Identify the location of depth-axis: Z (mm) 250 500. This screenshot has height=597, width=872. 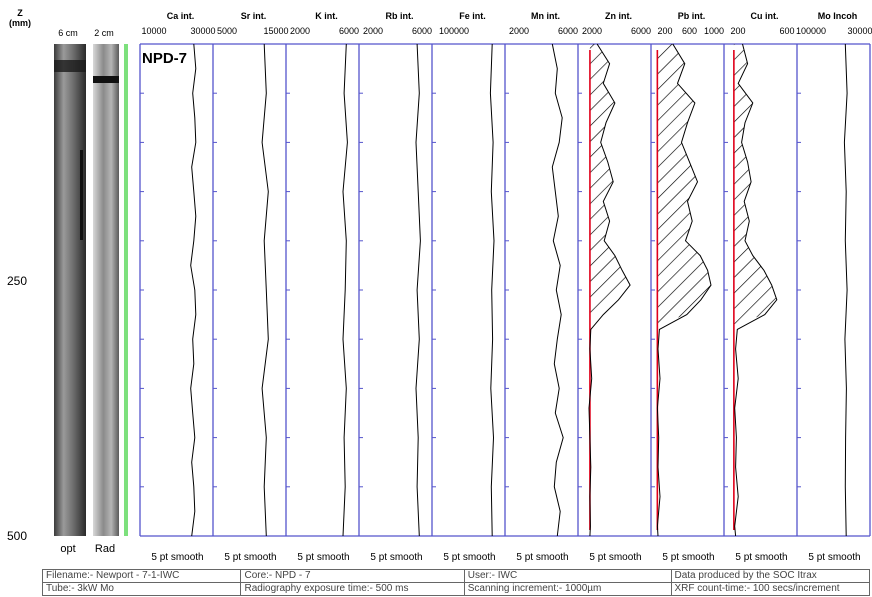
(19, 275).